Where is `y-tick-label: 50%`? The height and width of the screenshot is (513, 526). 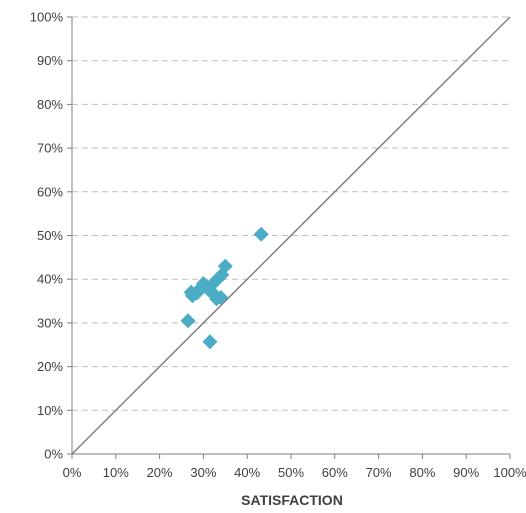 y-tick-label: 50% is located at coordinates (50, 235).